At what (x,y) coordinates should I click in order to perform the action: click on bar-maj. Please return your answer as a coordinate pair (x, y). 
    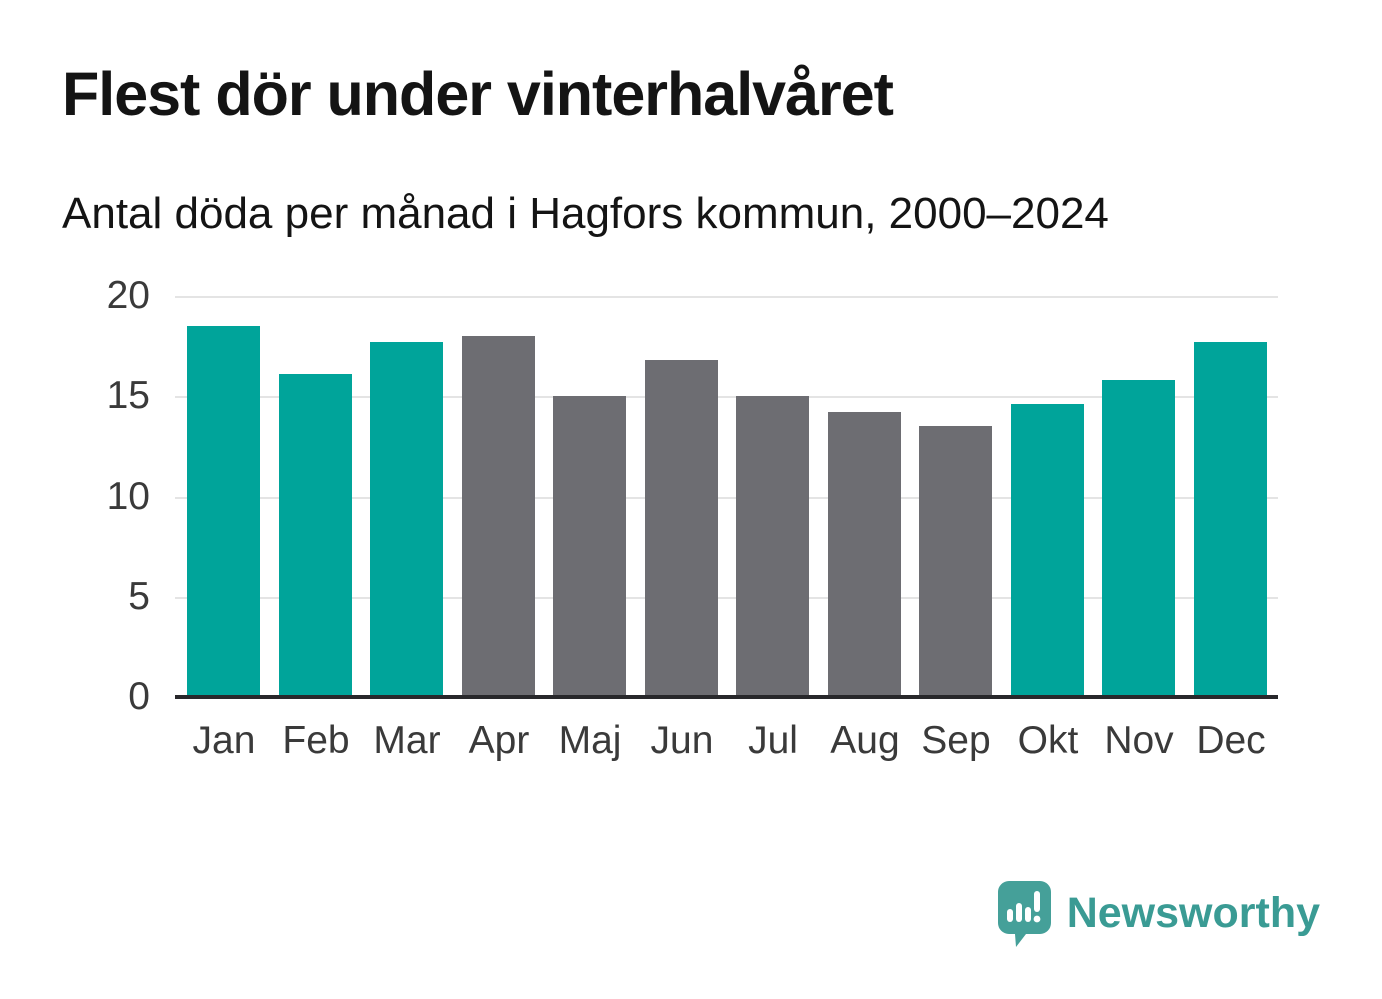
    Looking at the image, I should click on (589, 546).